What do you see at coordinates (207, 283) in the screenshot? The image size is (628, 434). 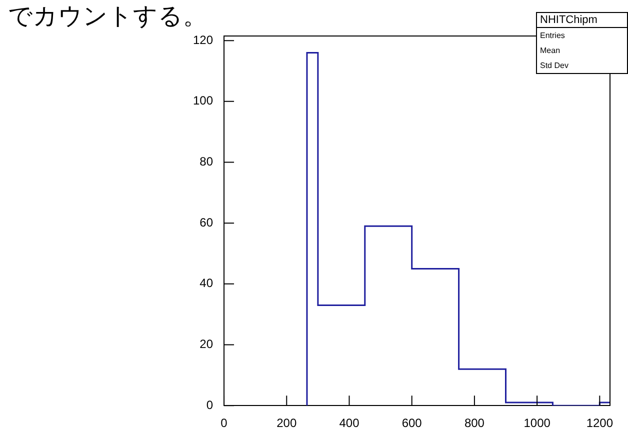 I see `y-tick-label: 40` at bounding box center [207, 283].